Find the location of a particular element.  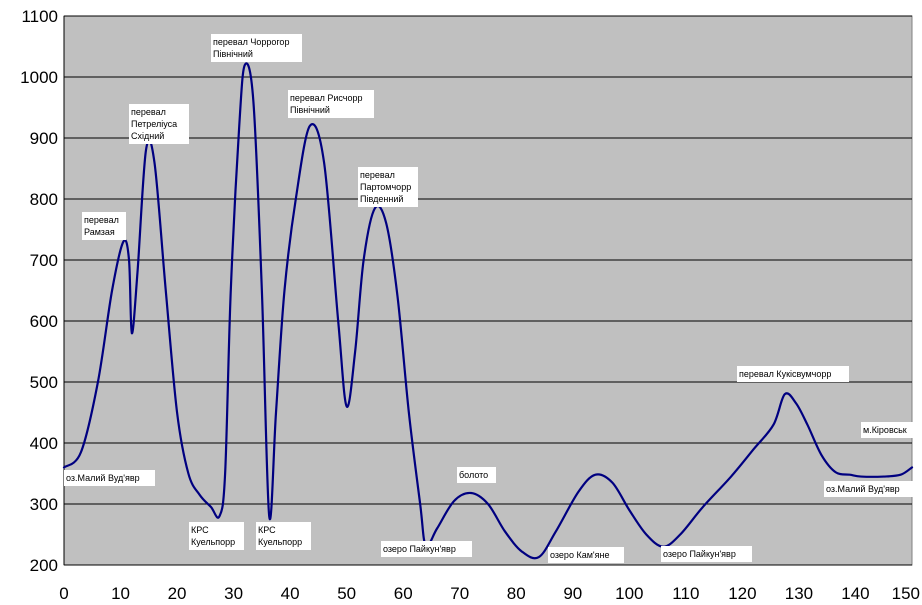

x-tick-label: 70 is located at coordinates (459, 593).